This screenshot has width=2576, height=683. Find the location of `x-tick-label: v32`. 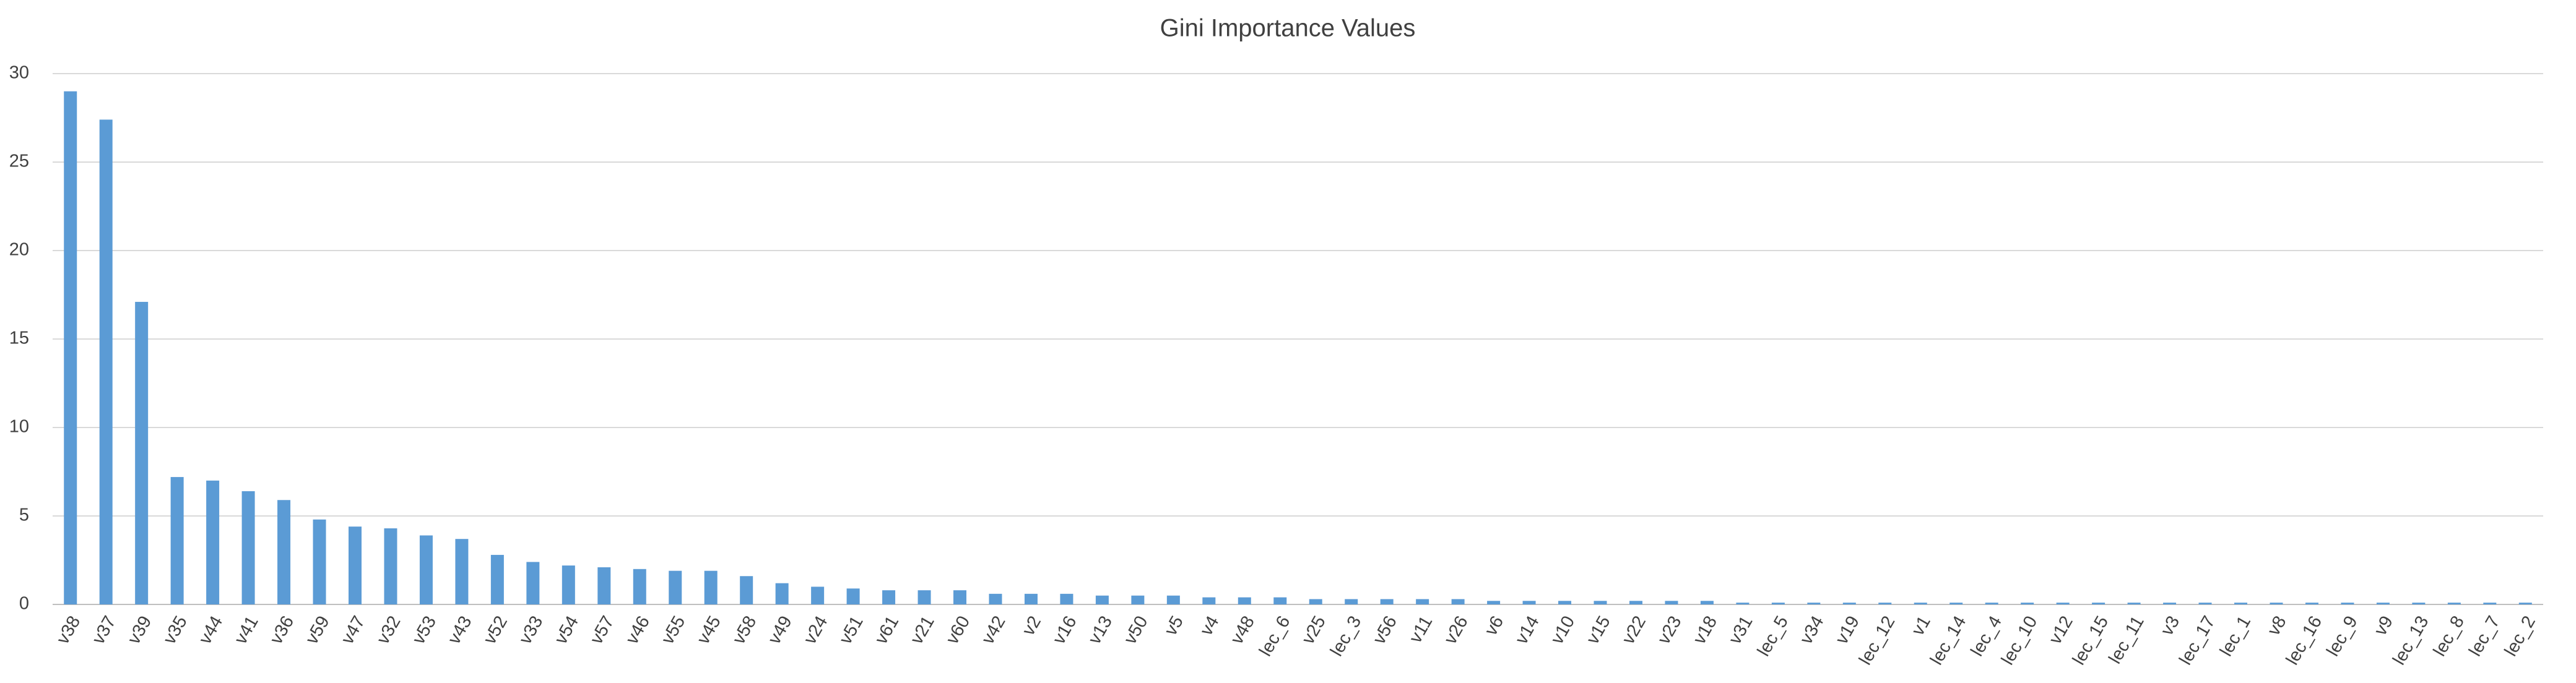

x-tick-label: v32 is located at coordinates (389, 630).